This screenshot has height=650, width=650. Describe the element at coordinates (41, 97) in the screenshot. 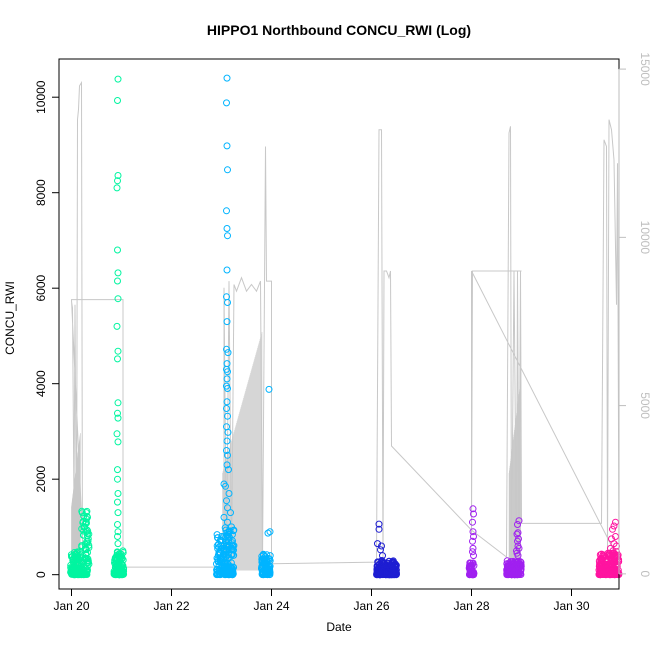

I see `y-tick-label: 10000` at that location.